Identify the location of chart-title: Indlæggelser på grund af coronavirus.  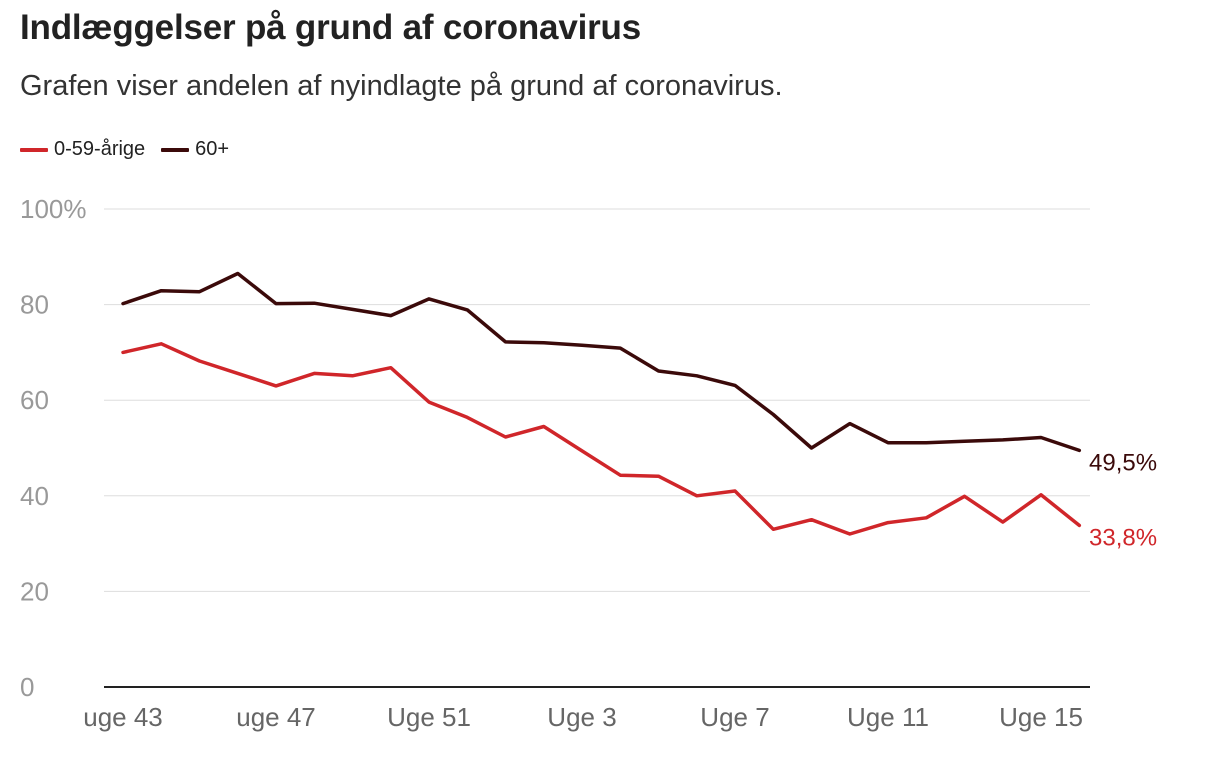
(330, 27).